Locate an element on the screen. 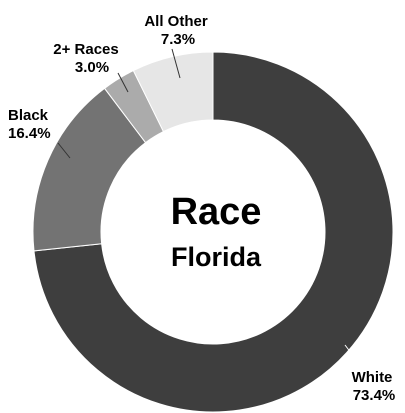 The image size is (405, 413). slice-value-label: 7.3% is located at coordinates (178, 39).